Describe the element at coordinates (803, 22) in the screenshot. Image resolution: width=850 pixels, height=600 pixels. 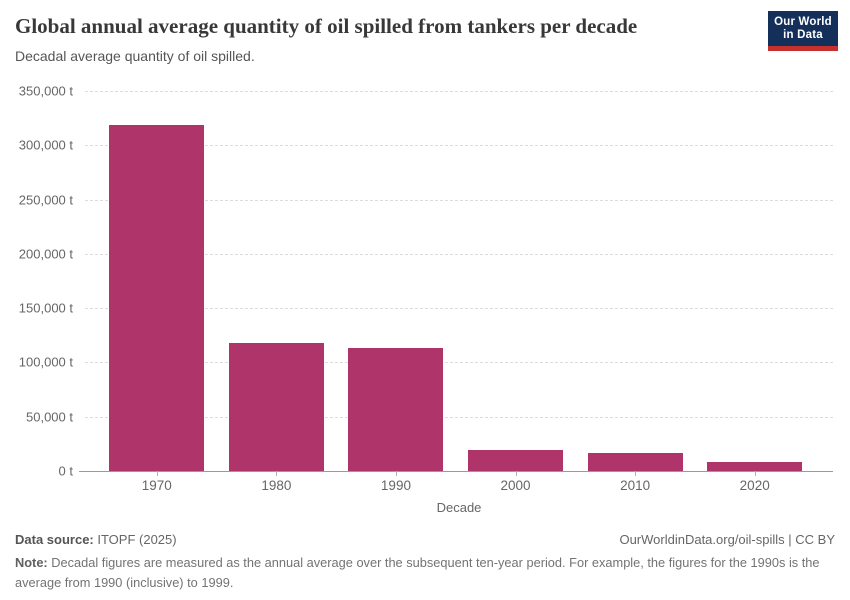
I see `owid-logo-line1: Our World` at that location.